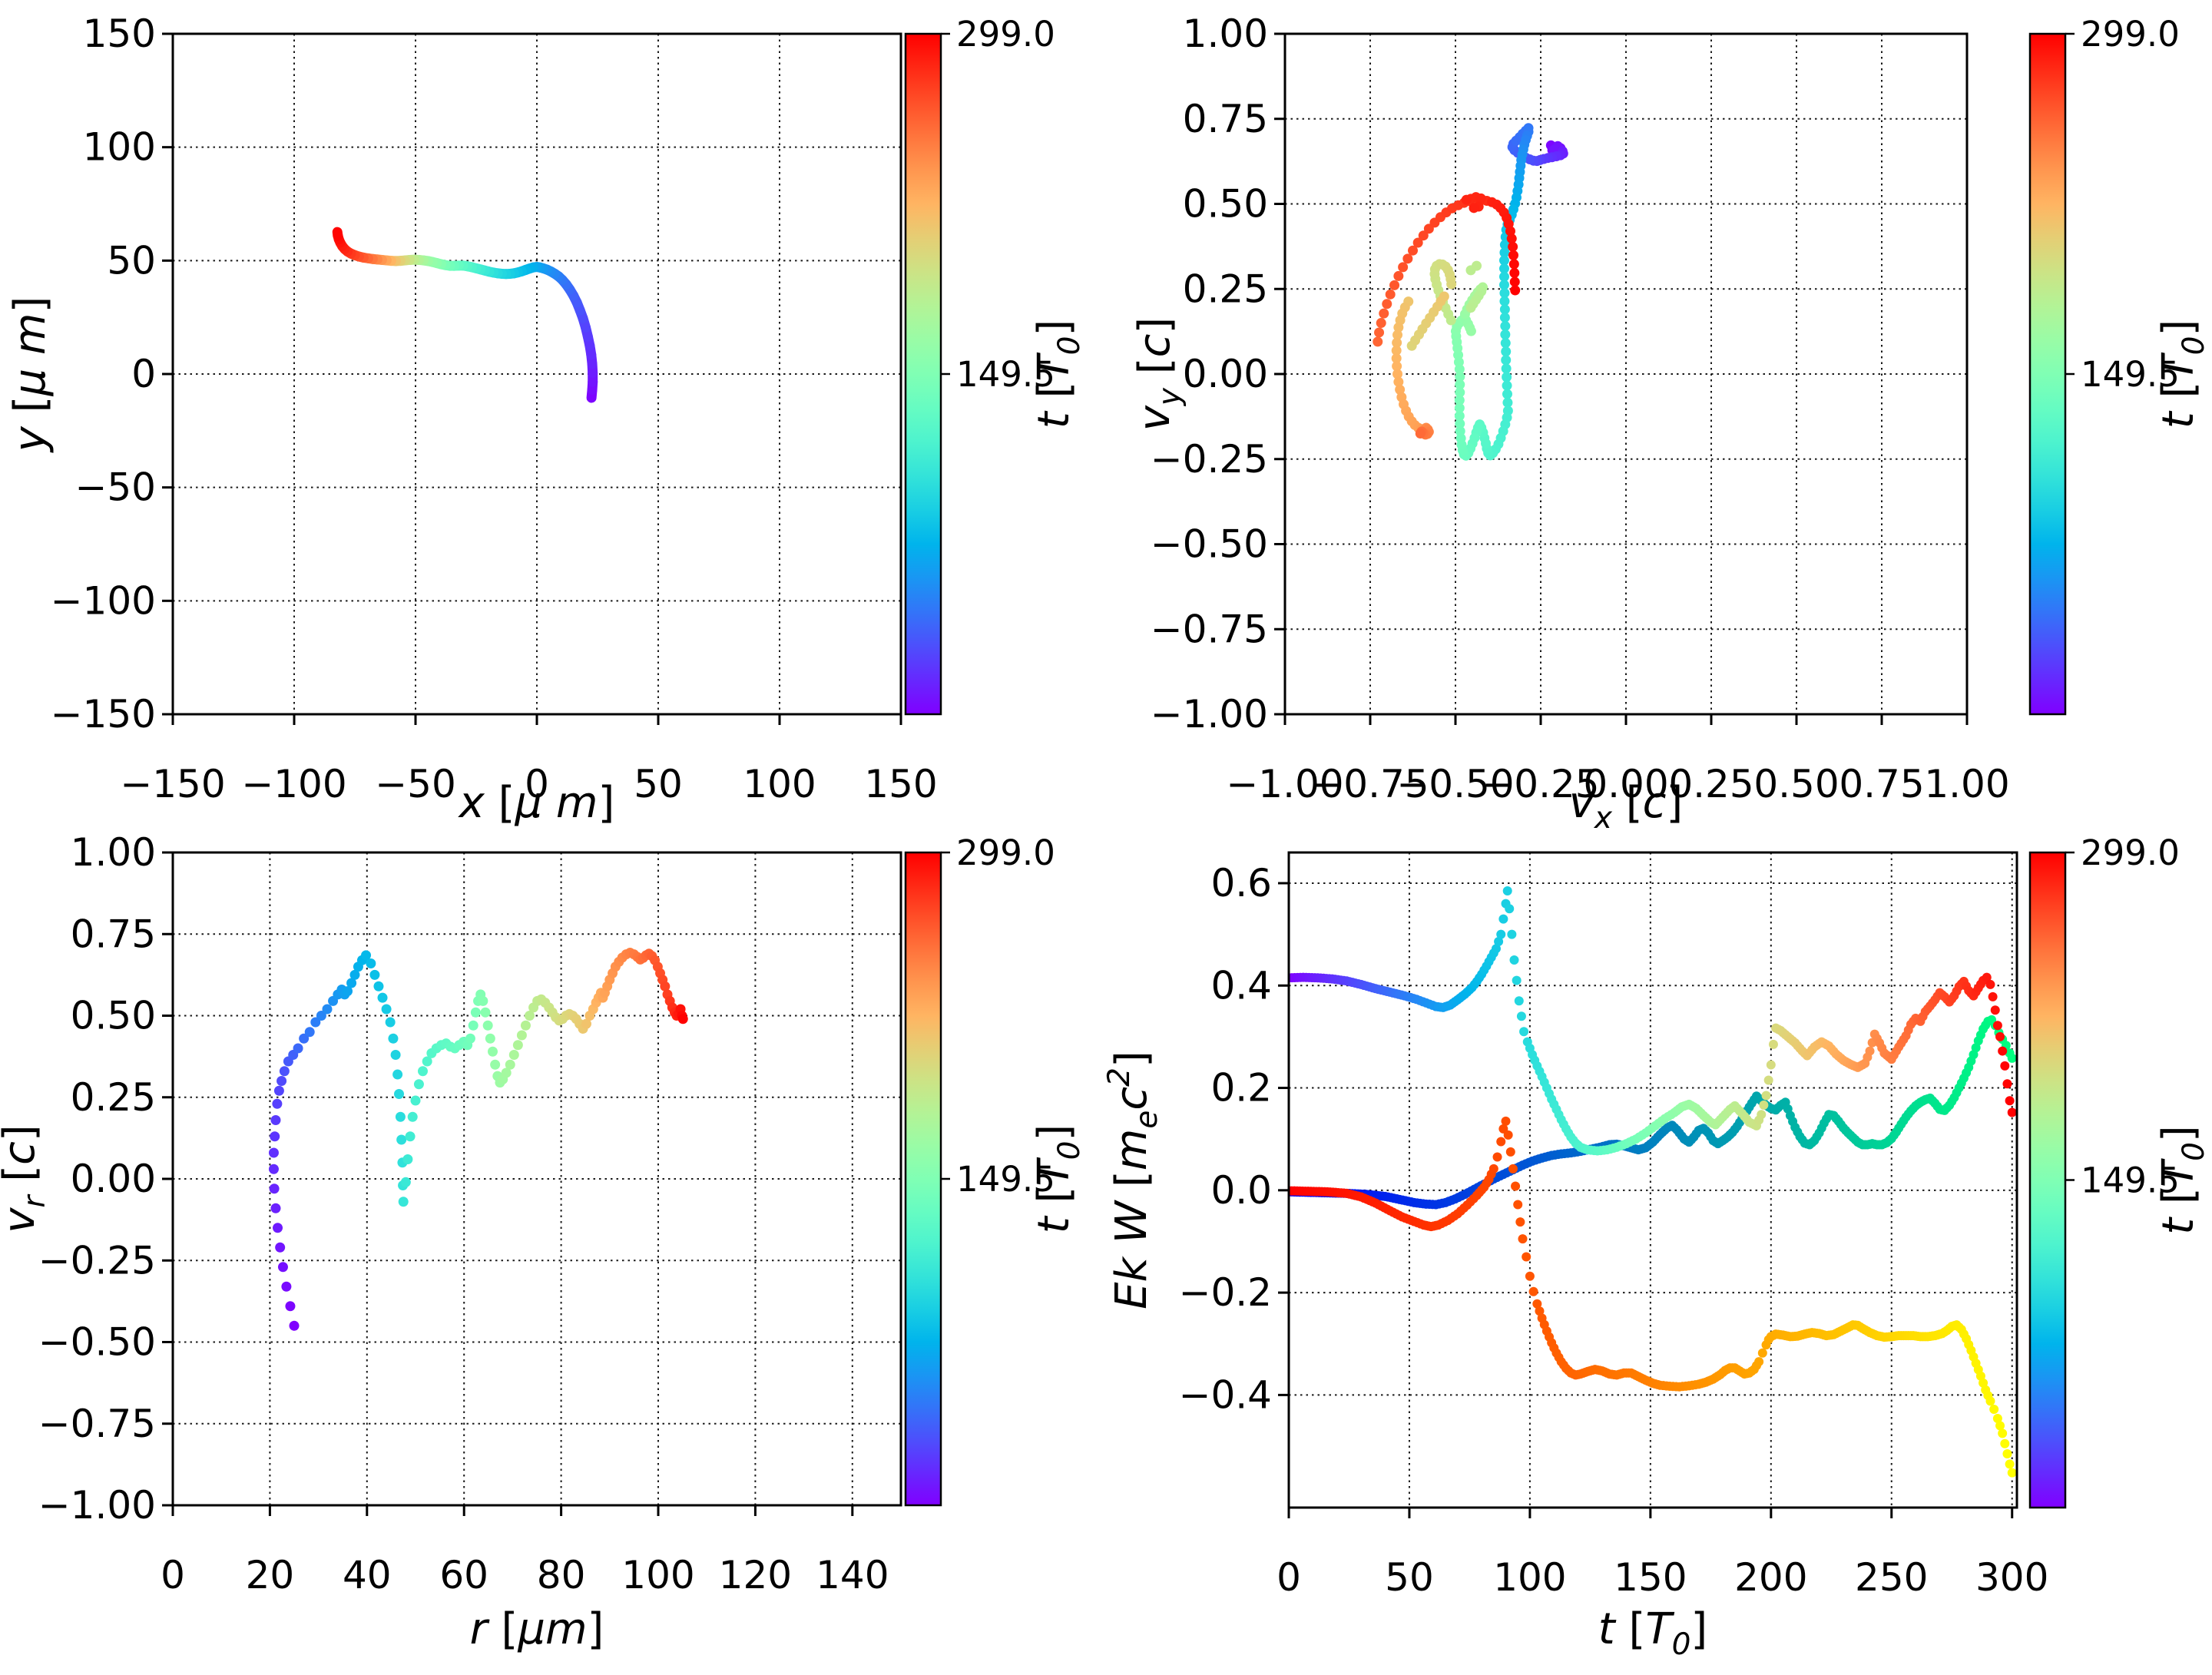 Image resolution: width=2212 pixels, height=1675 pixels. I want to click on y-tick-label: −0.25, so click(97, 1260).